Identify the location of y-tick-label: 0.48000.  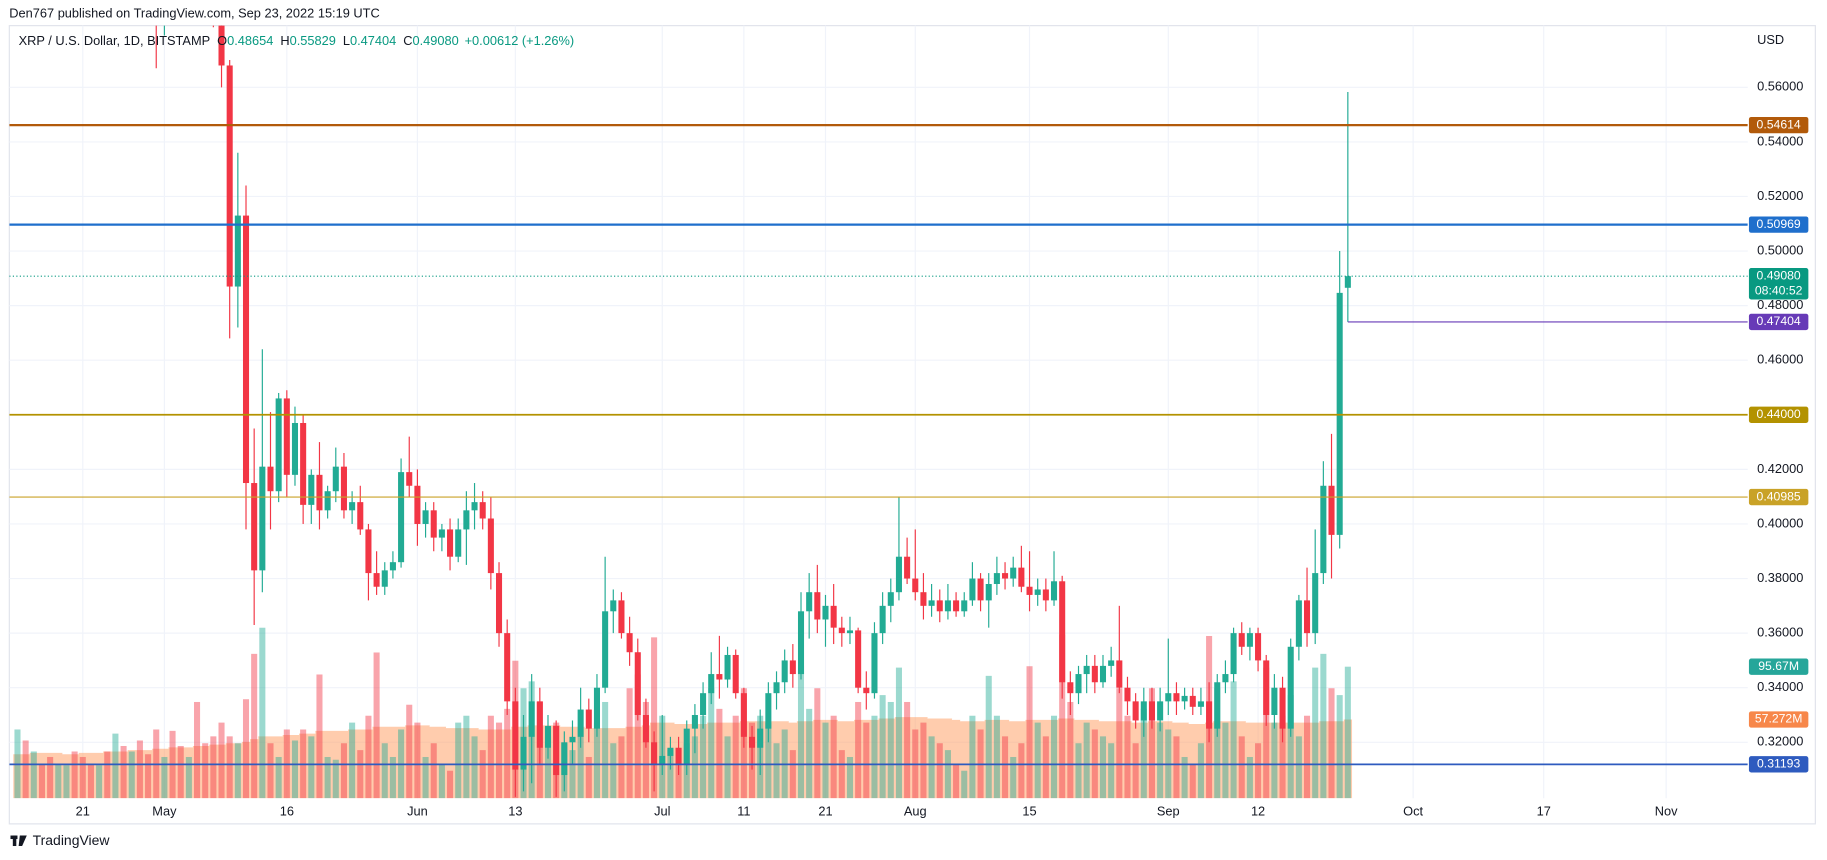
(1780, 304).